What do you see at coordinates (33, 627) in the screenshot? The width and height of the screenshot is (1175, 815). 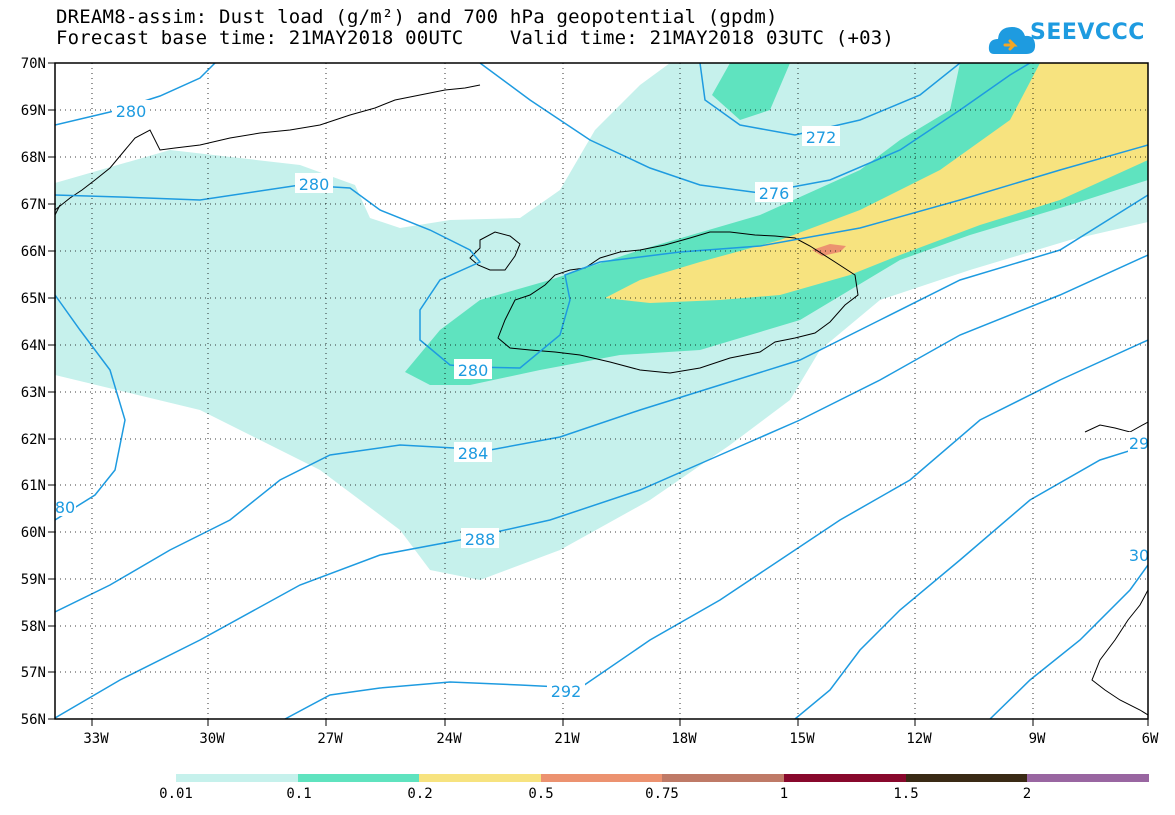 I see `lat-label: 58N` at bounding box center [33, 627].